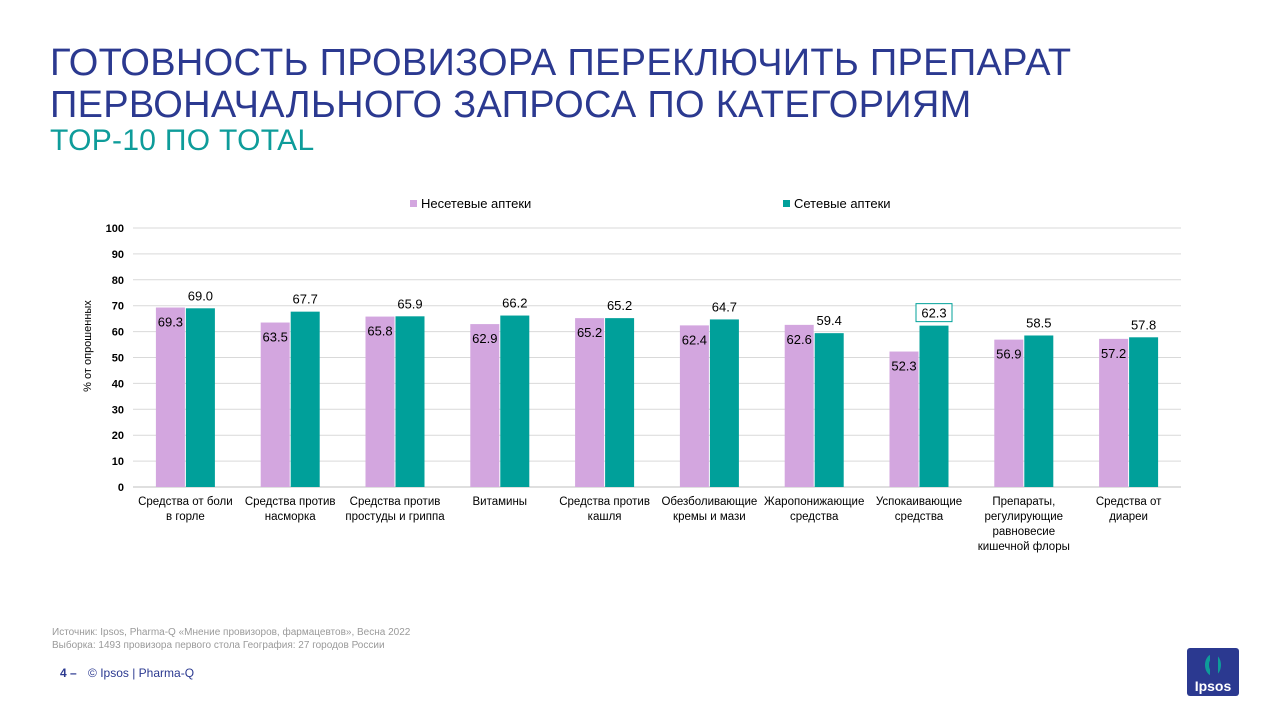 The image size is (1280, 720). I want to click on data-label: 62.6, so click(799, 339).